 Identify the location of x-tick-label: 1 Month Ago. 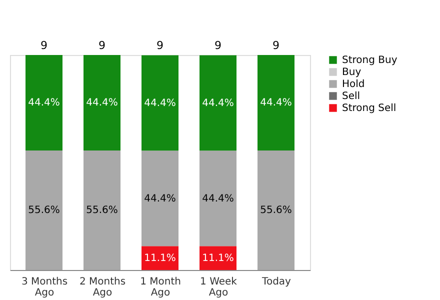
(160, 287).